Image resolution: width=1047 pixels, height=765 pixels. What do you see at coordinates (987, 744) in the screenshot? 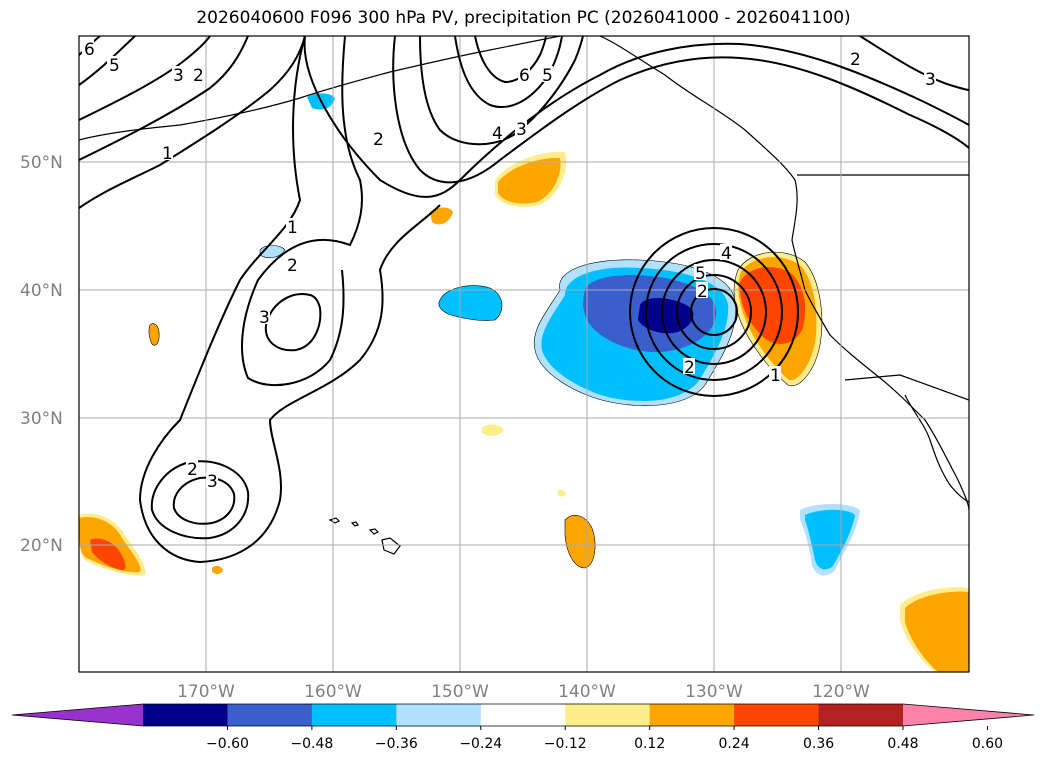
I see `colorbar-tick-label: 0.60` at bounding box center [987, 744].